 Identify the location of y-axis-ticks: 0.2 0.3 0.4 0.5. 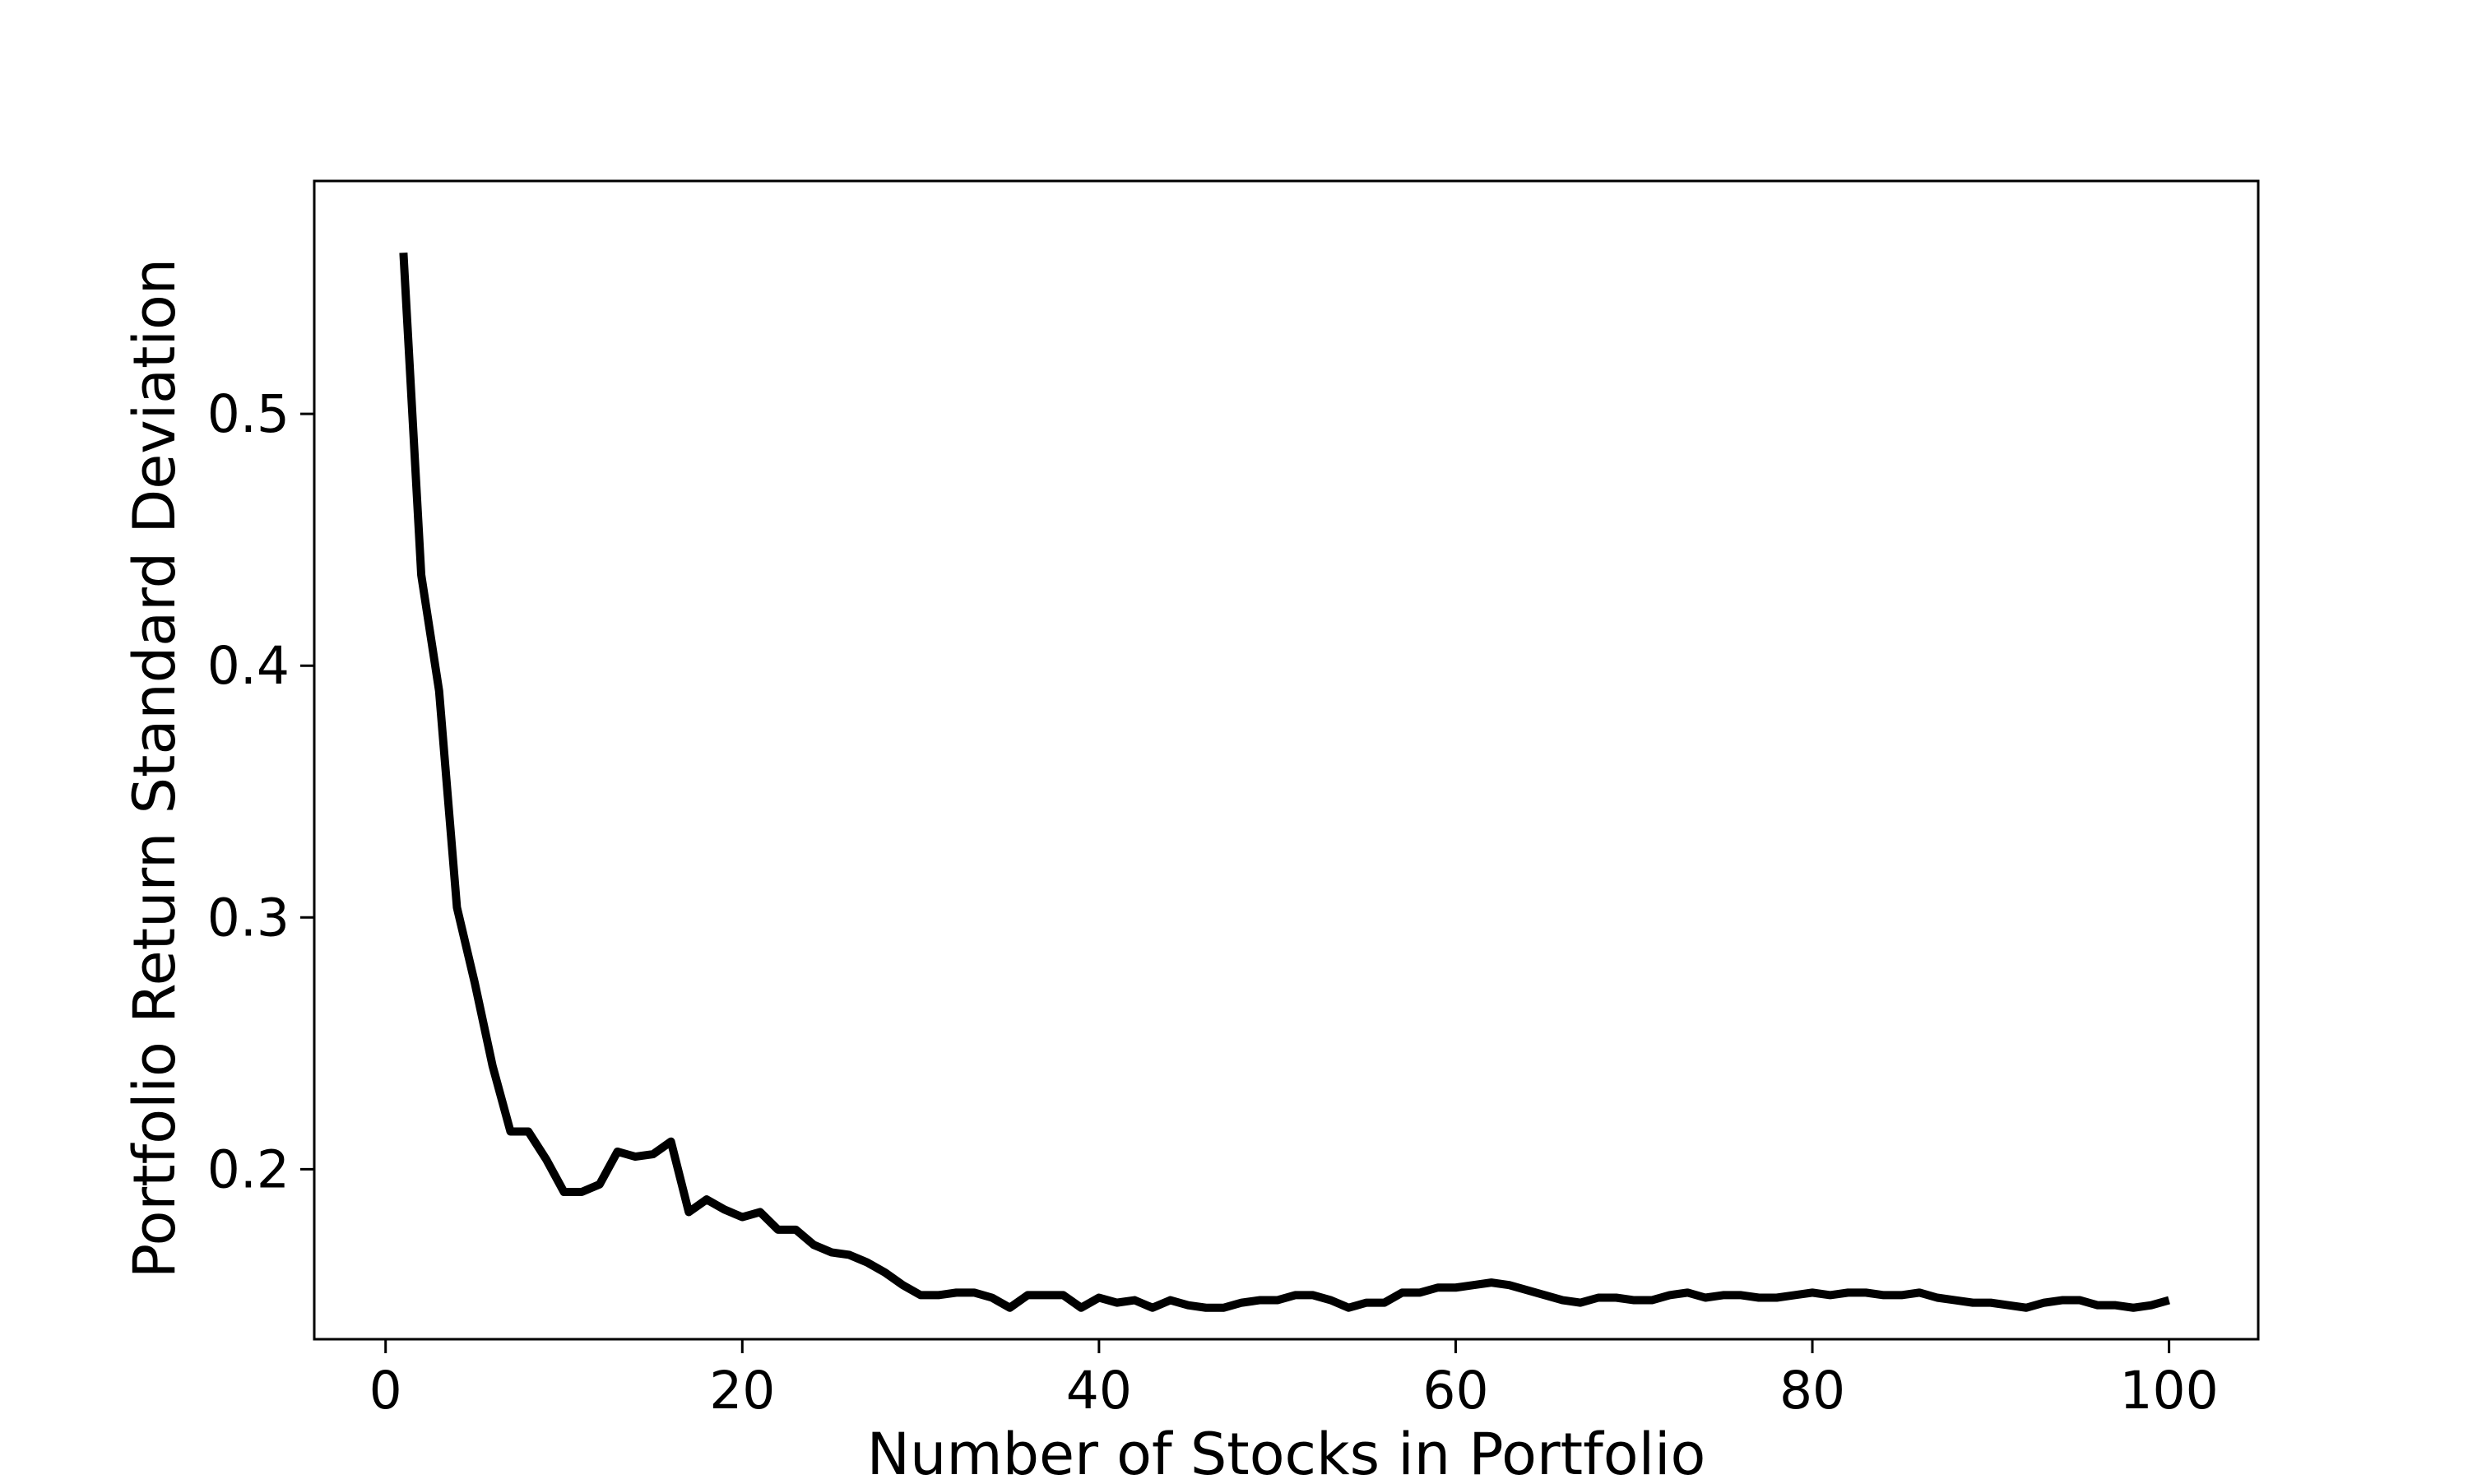
(260, 791).